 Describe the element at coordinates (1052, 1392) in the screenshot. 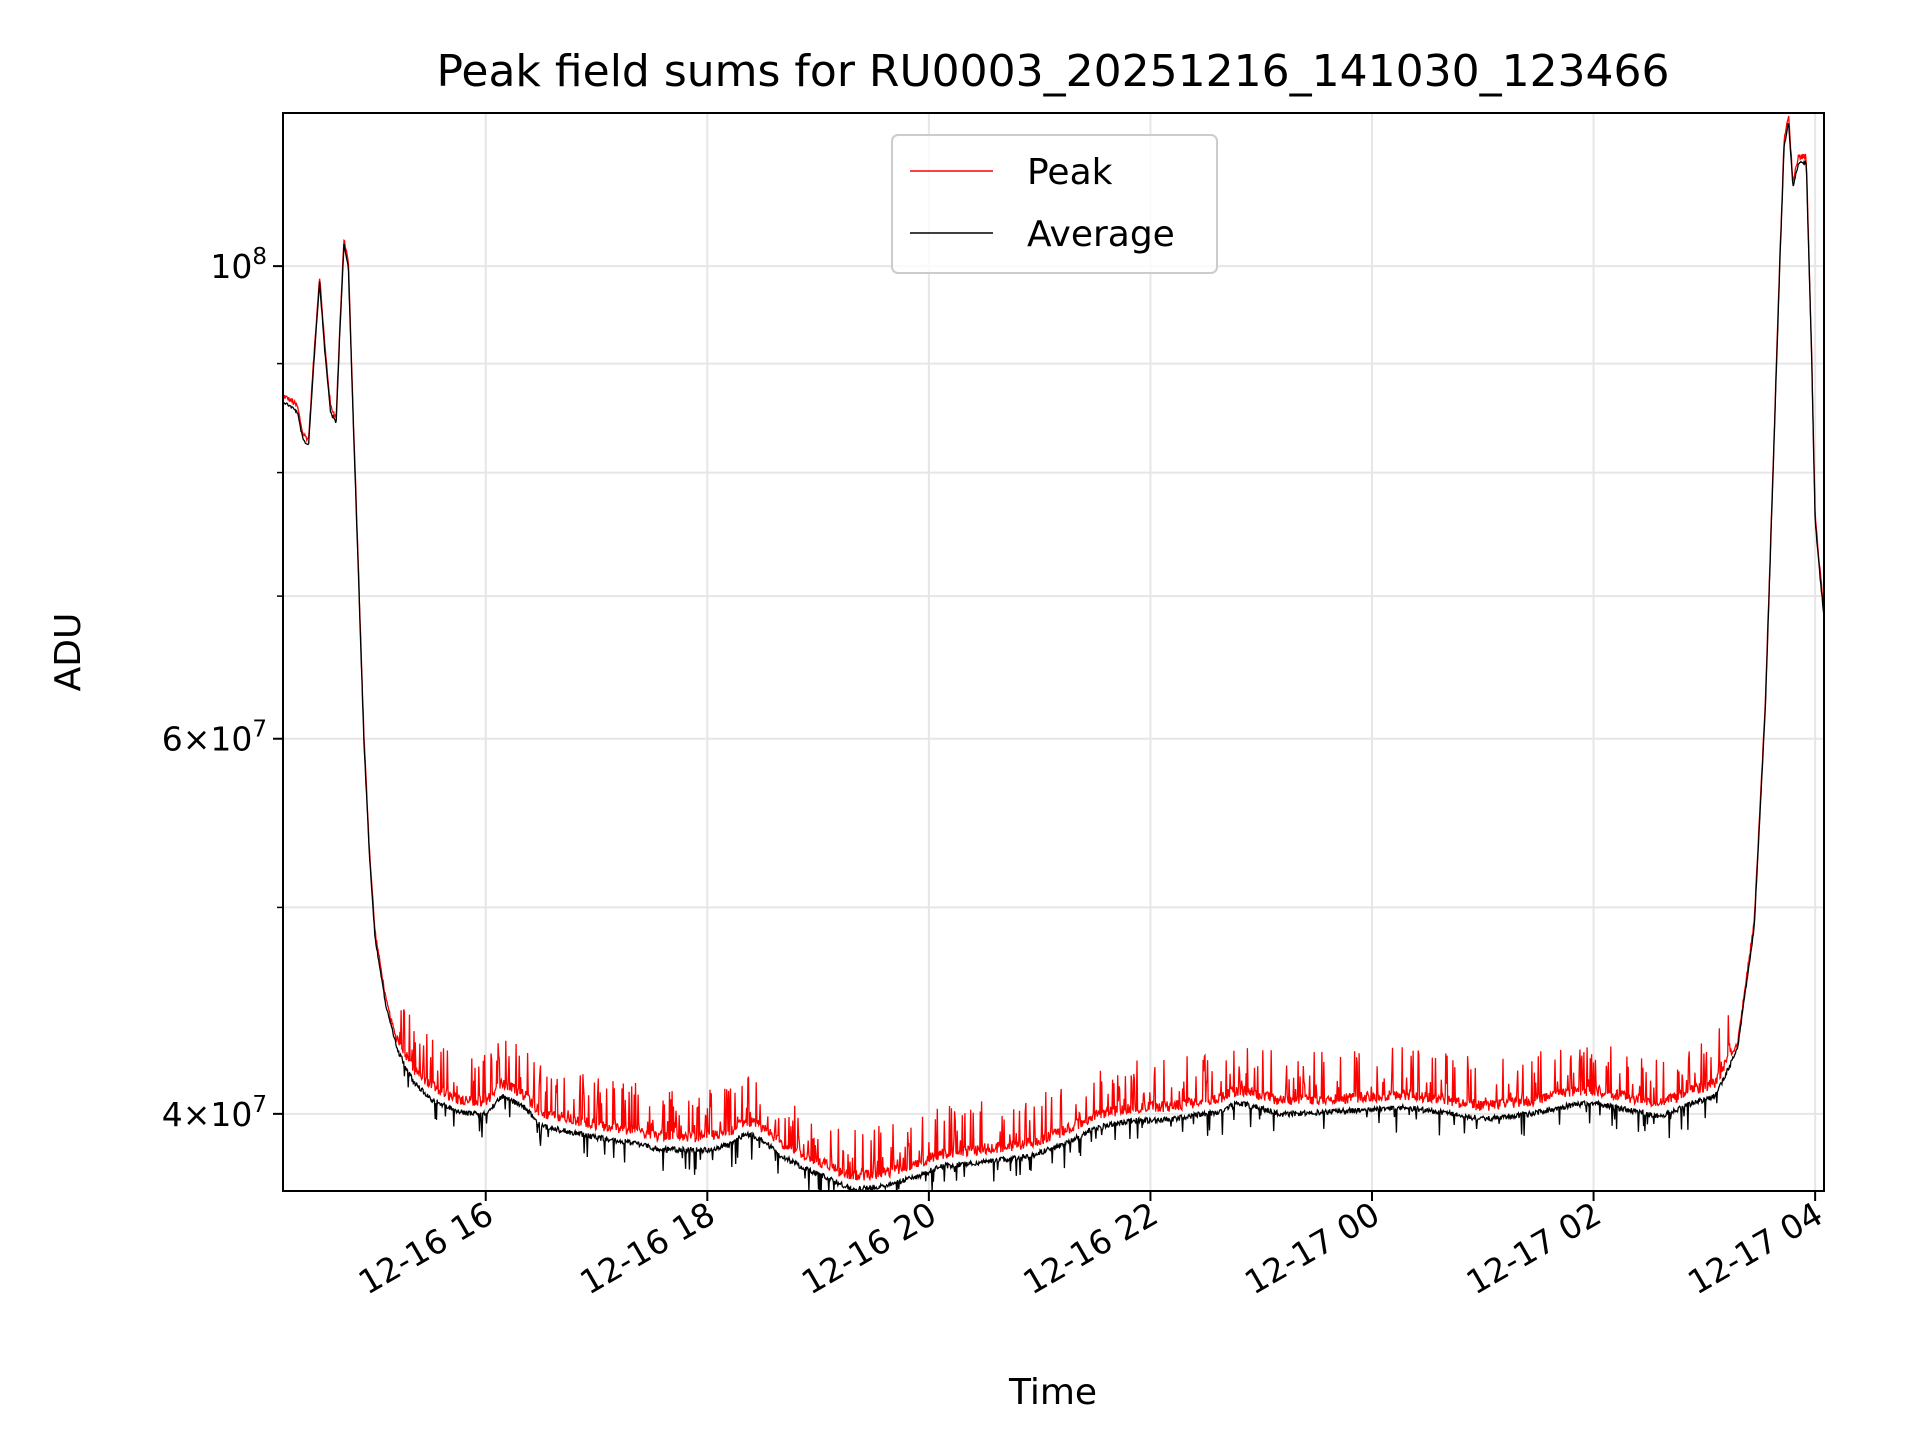

I see `x-axis-label: Time` at that location.